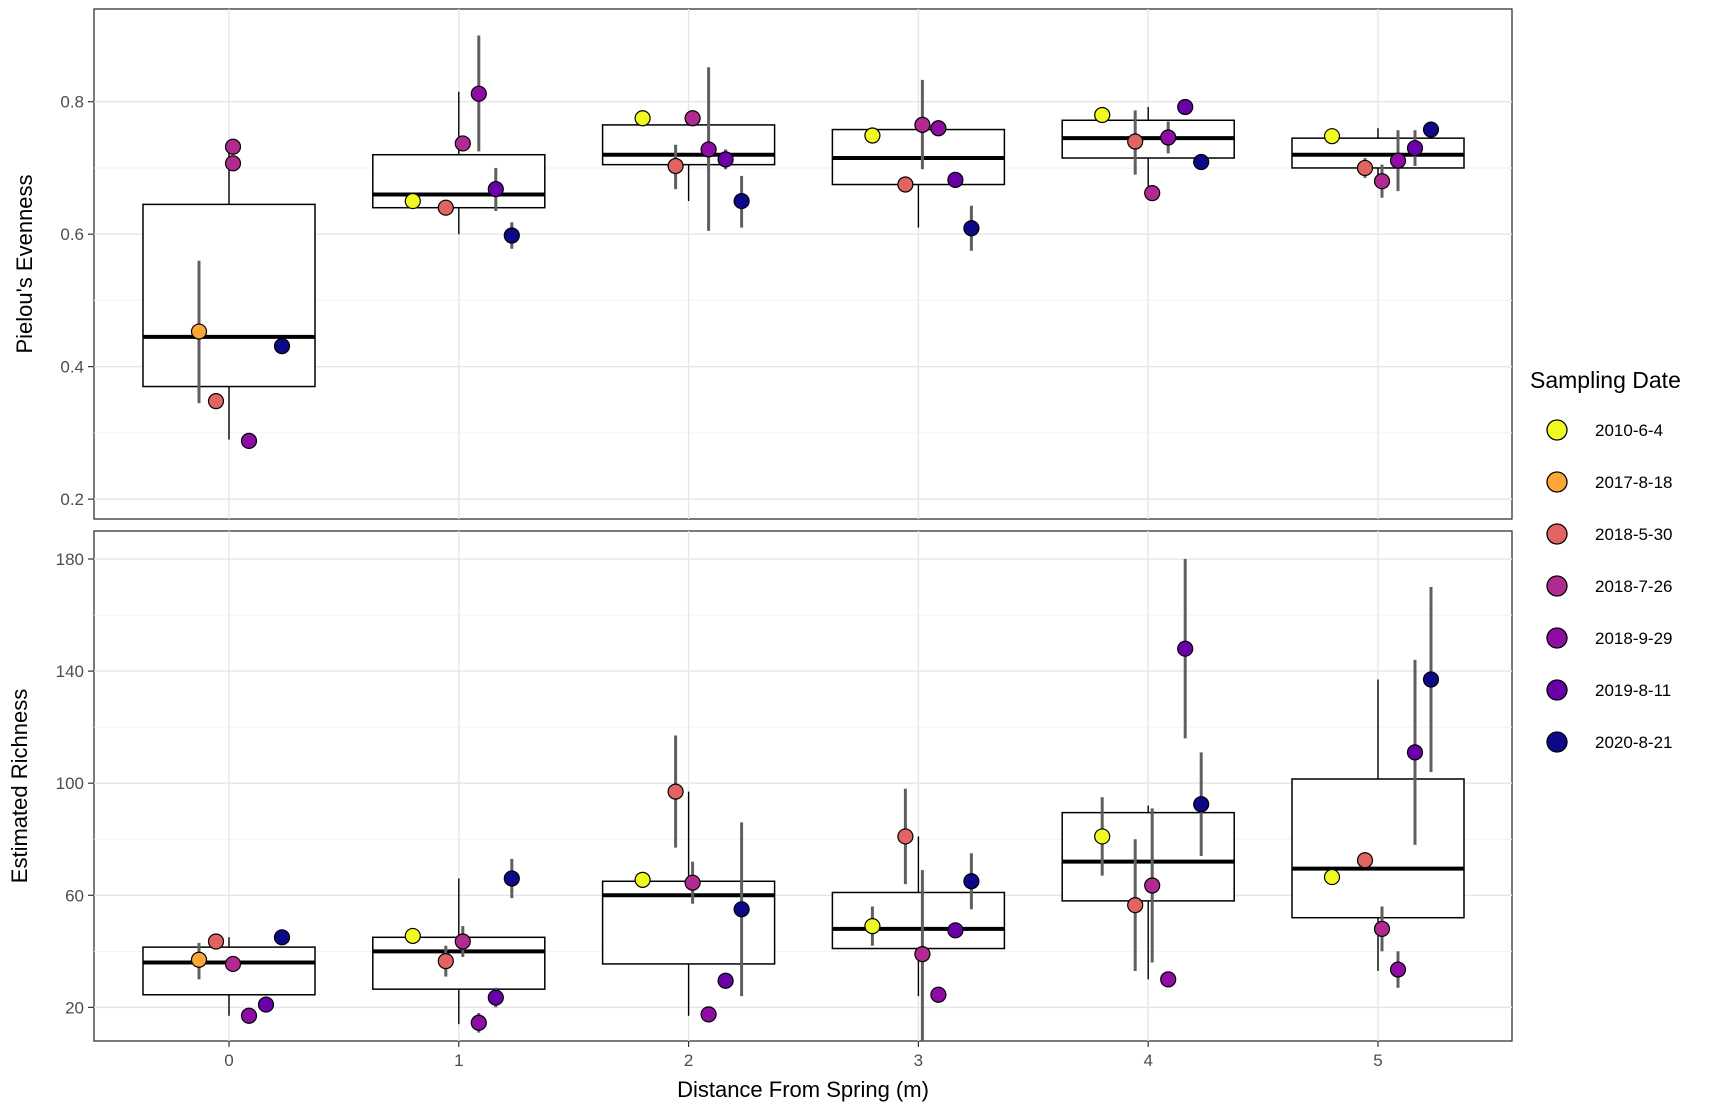 This screenshot has height=1111, width=1713. I want to click on evenness-y-axis-title: Pielou's Evenness, so click(24, 263).